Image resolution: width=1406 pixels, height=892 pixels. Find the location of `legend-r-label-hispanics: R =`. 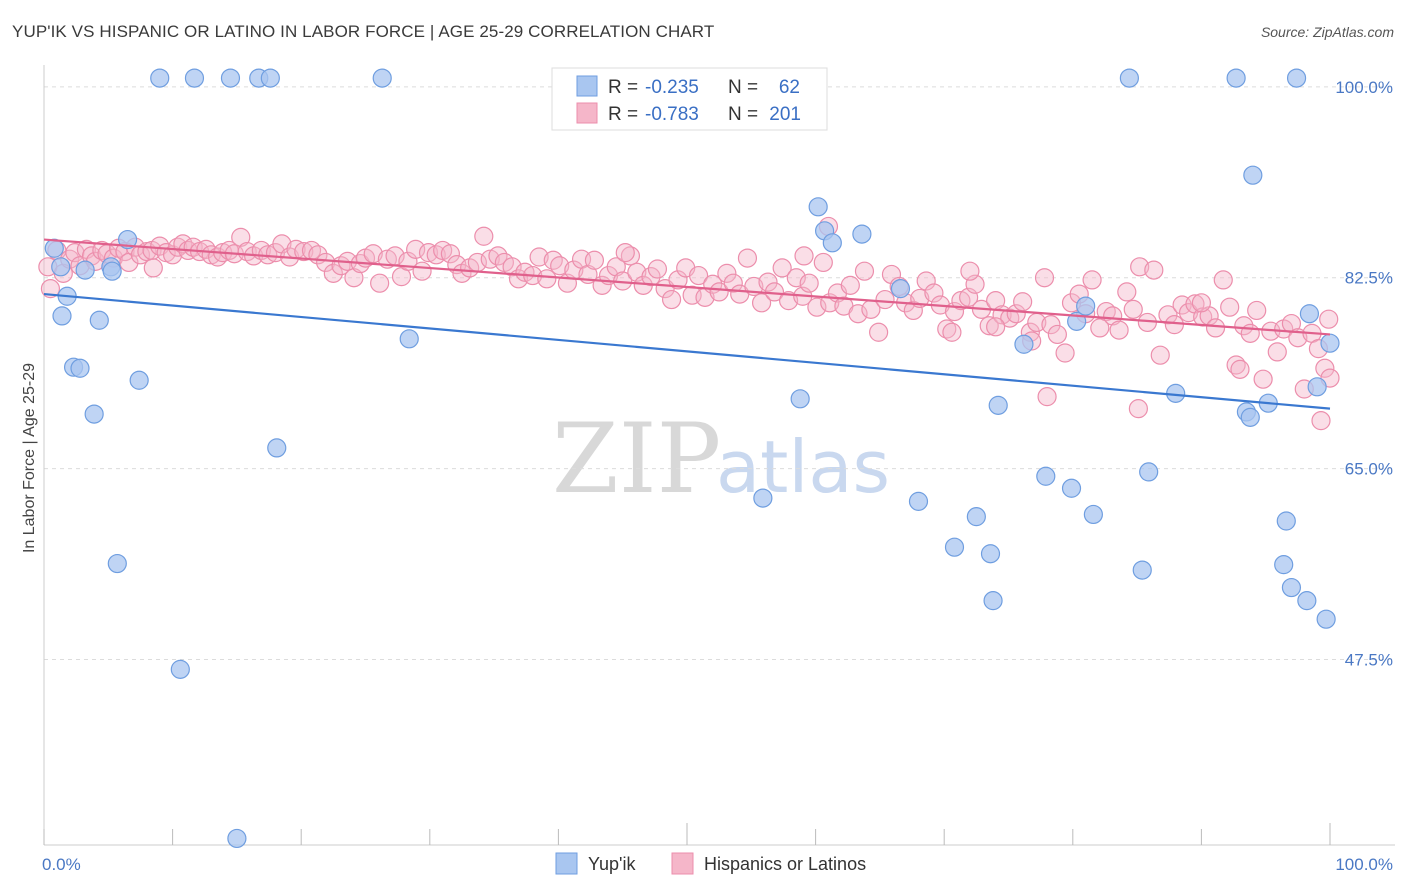

legend-r-label-hispanics: R = is located at coordinates (623, 114).